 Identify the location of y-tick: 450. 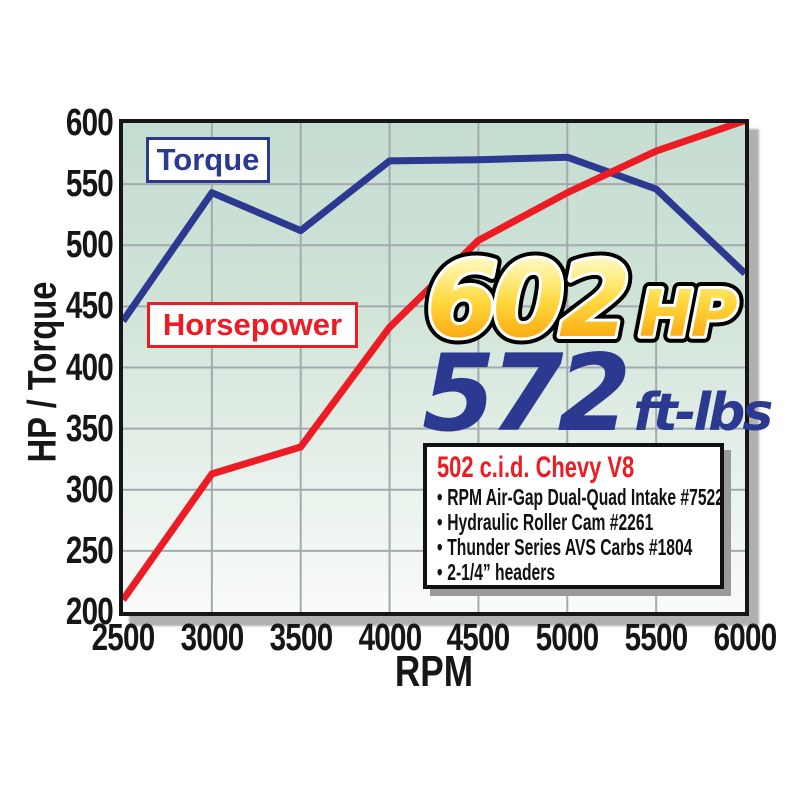
(89, 306).